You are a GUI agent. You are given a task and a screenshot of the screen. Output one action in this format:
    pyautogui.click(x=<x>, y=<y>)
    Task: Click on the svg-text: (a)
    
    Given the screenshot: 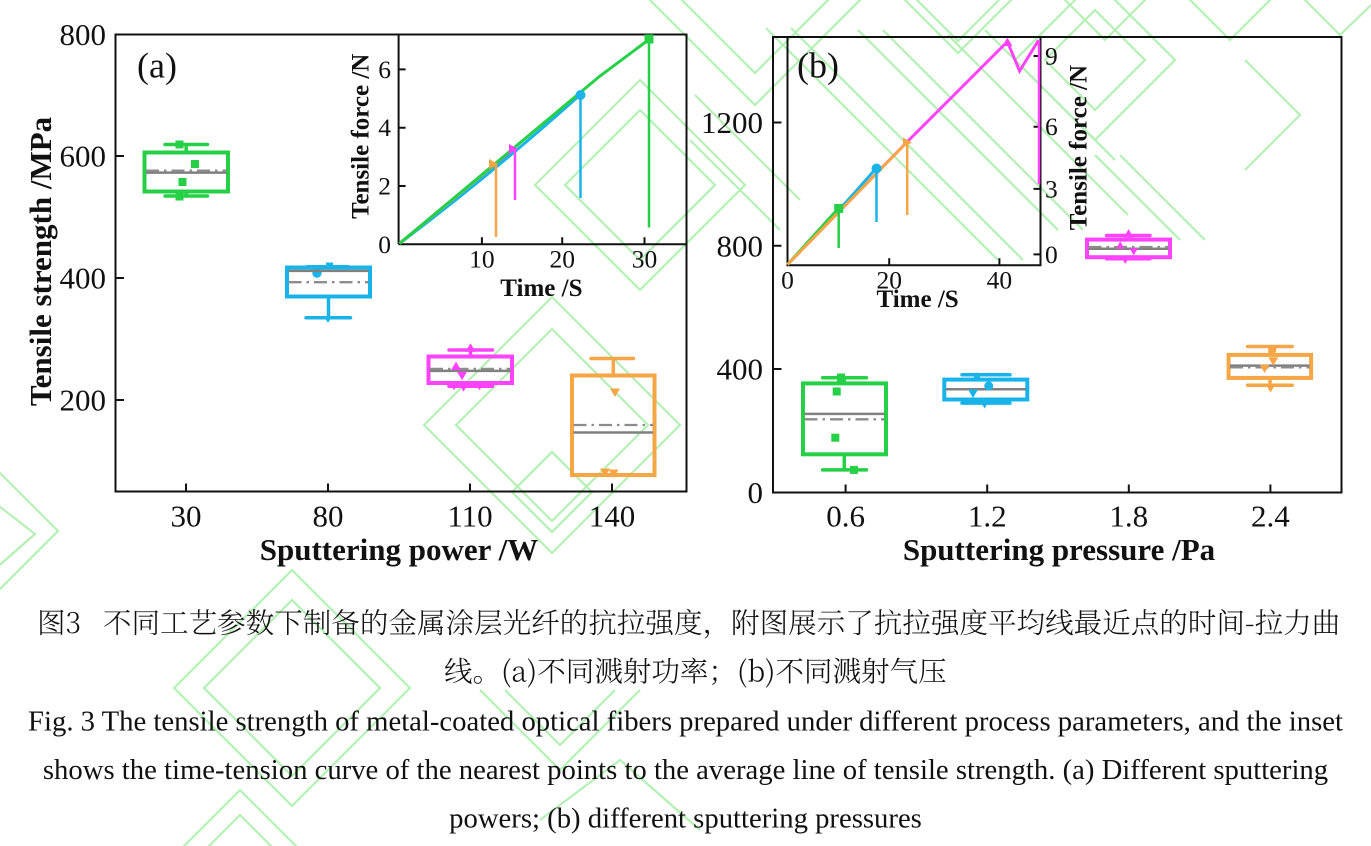 What is the action you would take?
    pyautogui.click(x=157, y=66)
    